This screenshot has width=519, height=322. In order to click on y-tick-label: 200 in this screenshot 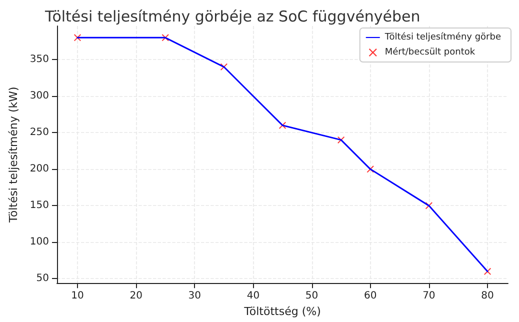, I will do `click(39, 169)`.